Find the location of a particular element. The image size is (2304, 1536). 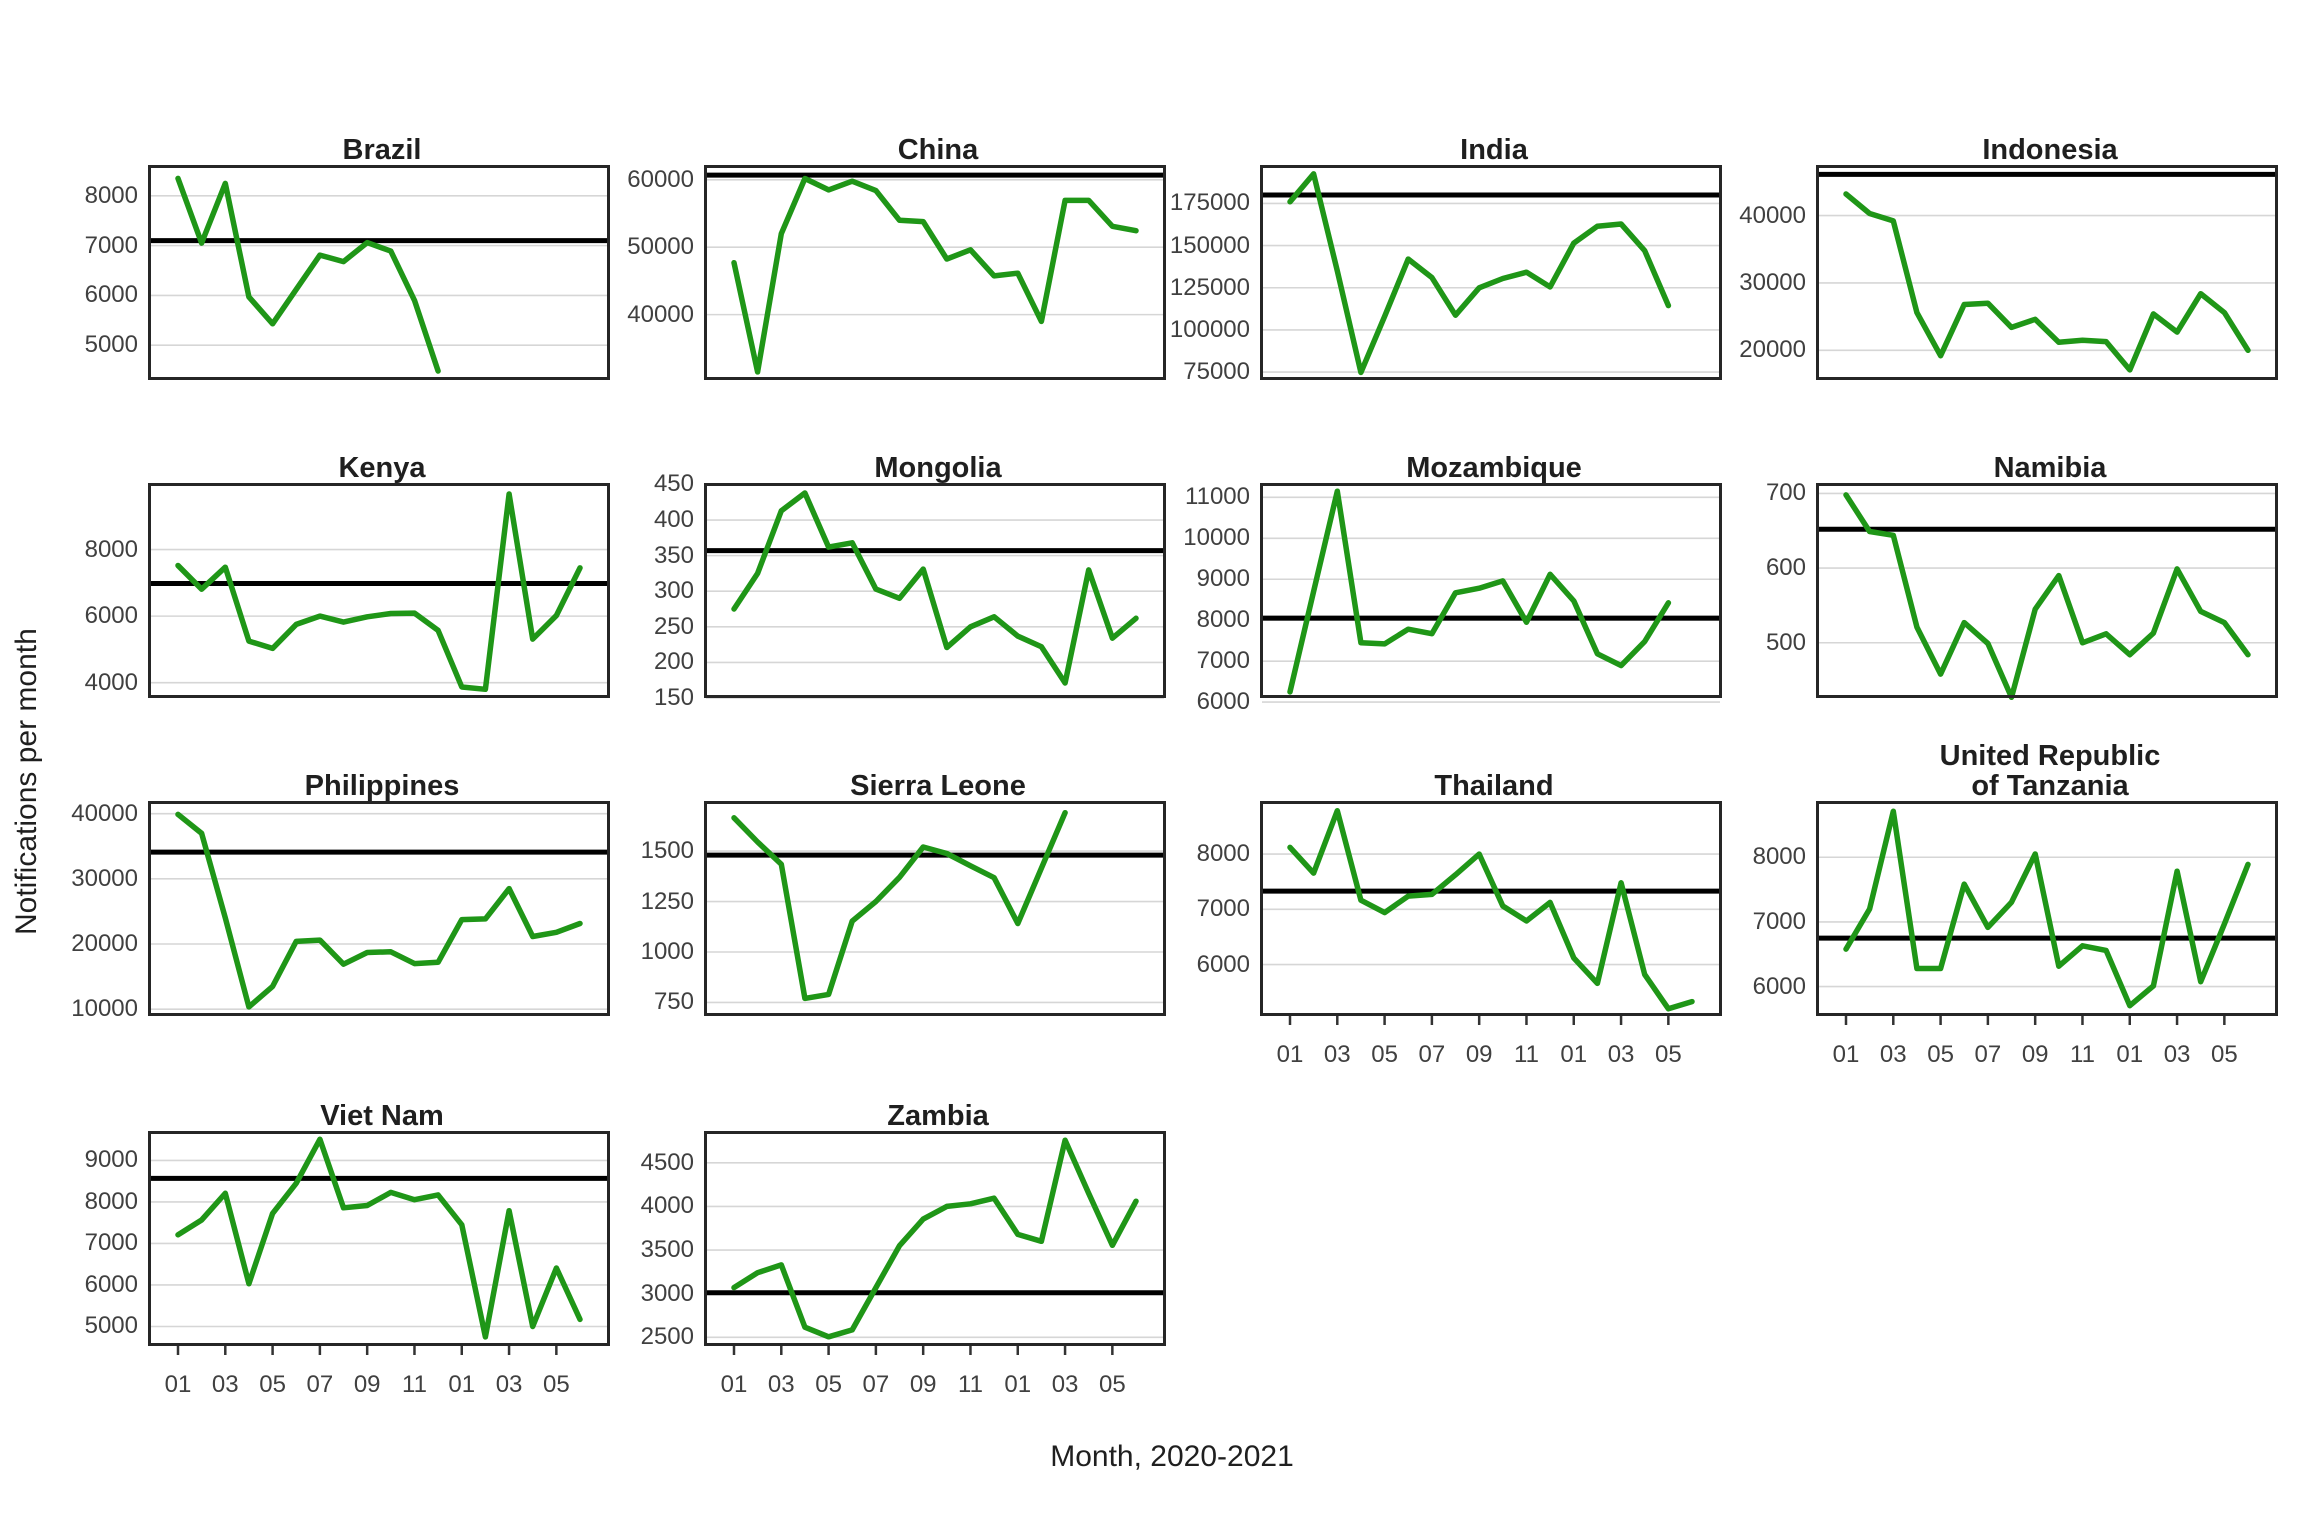

y-tick-label: 1000 is located at coordinates (667, 951).